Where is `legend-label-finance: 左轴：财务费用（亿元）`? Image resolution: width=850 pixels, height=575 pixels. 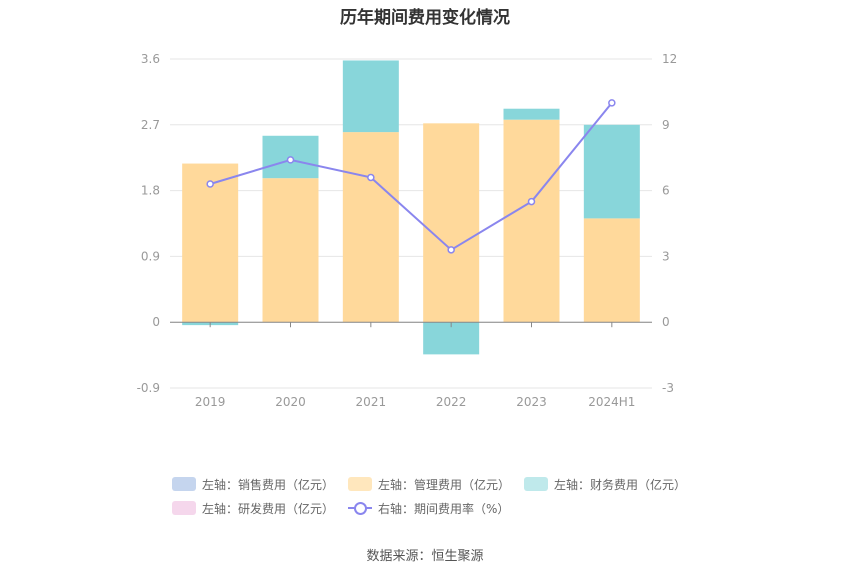 legend-label-finance: 左轴：财务费用（亿元） is located at coordinates (620, 484).